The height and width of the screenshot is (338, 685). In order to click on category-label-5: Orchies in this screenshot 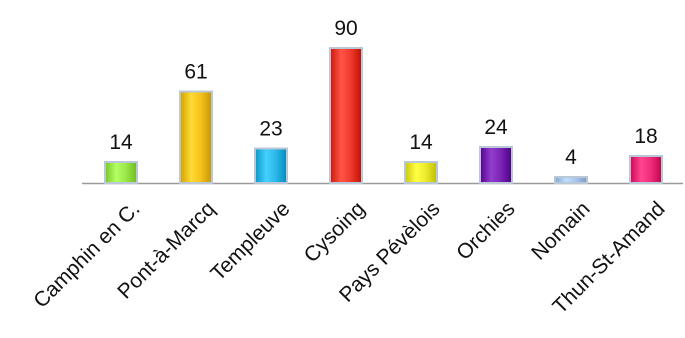, I will do `click(485, 230)`.